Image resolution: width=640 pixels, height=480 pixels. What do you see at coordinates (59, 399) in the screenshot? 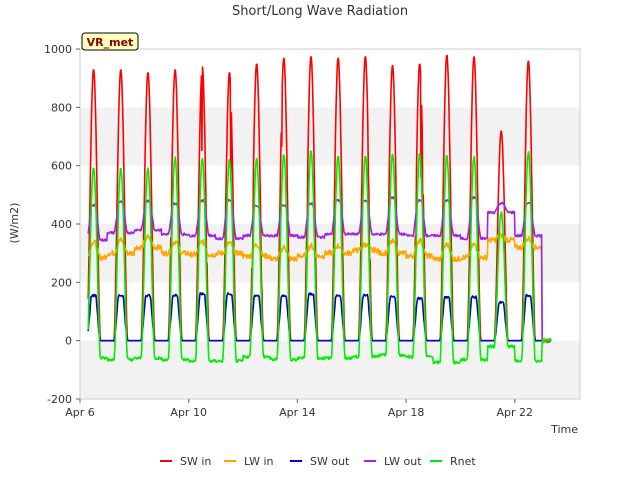
I see `y-tick-label: -200` at bounding box center [59, 399].